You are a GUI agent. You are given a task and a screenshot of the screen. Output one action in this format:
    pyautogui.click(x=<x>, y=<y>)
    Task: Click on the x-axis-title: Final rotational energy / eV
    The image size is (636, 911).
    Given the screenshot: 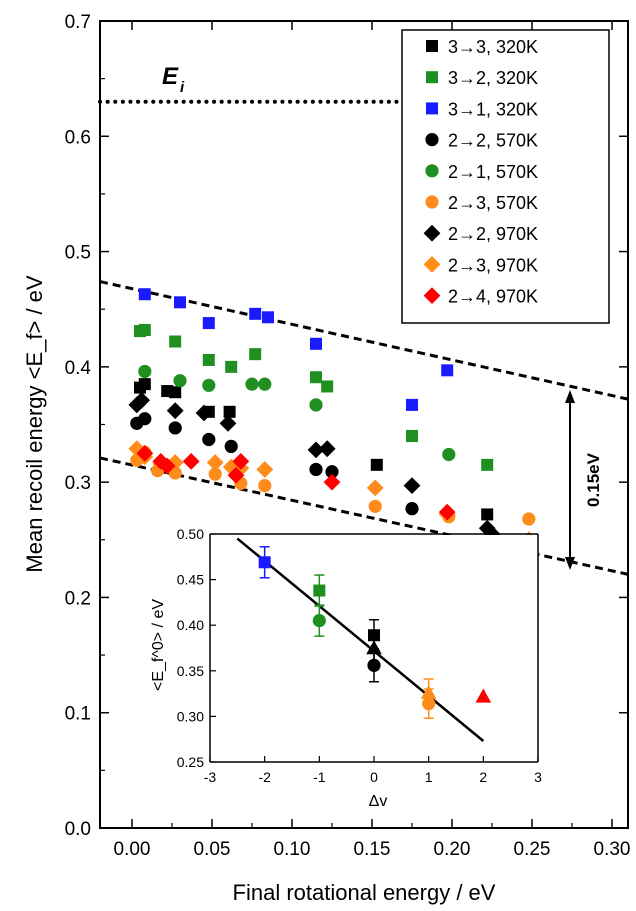 What is the action you would take?
    pyautogui.click(x=364, y=892)
    